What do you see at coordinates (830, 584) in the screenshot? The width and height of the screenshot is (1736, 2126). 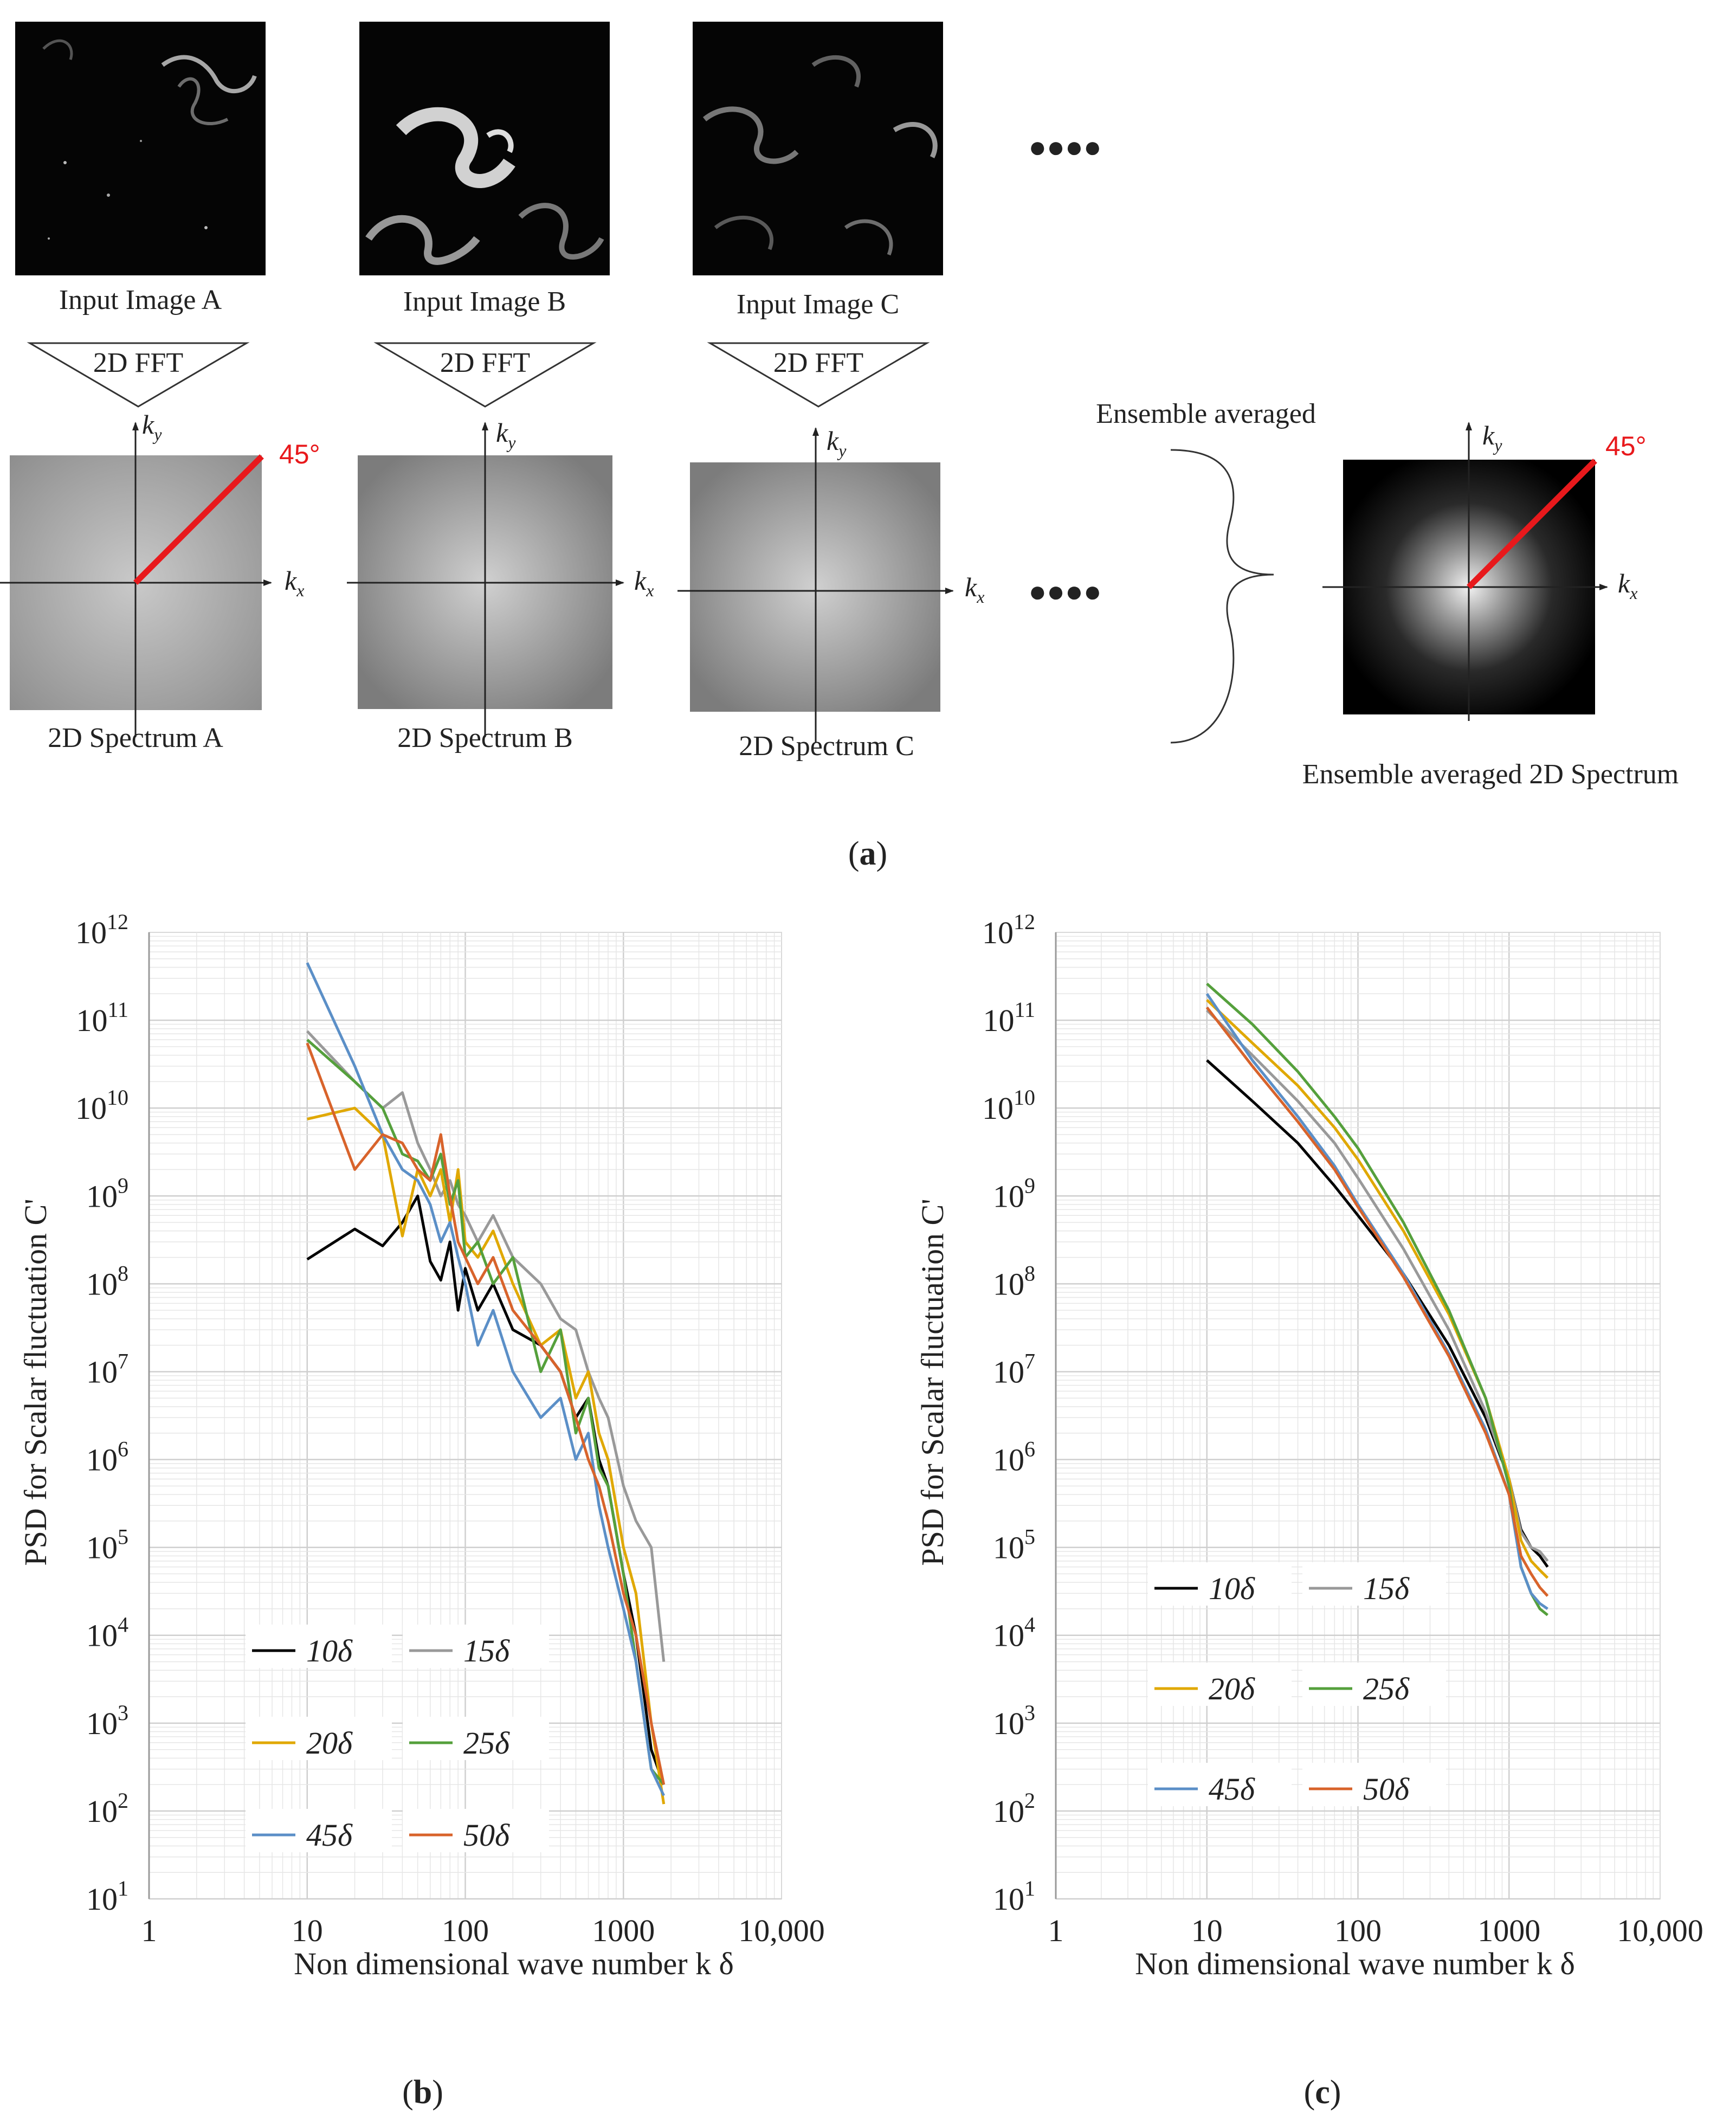 I see `spectrum-c: kx ky` at bounding box center [830, 584].